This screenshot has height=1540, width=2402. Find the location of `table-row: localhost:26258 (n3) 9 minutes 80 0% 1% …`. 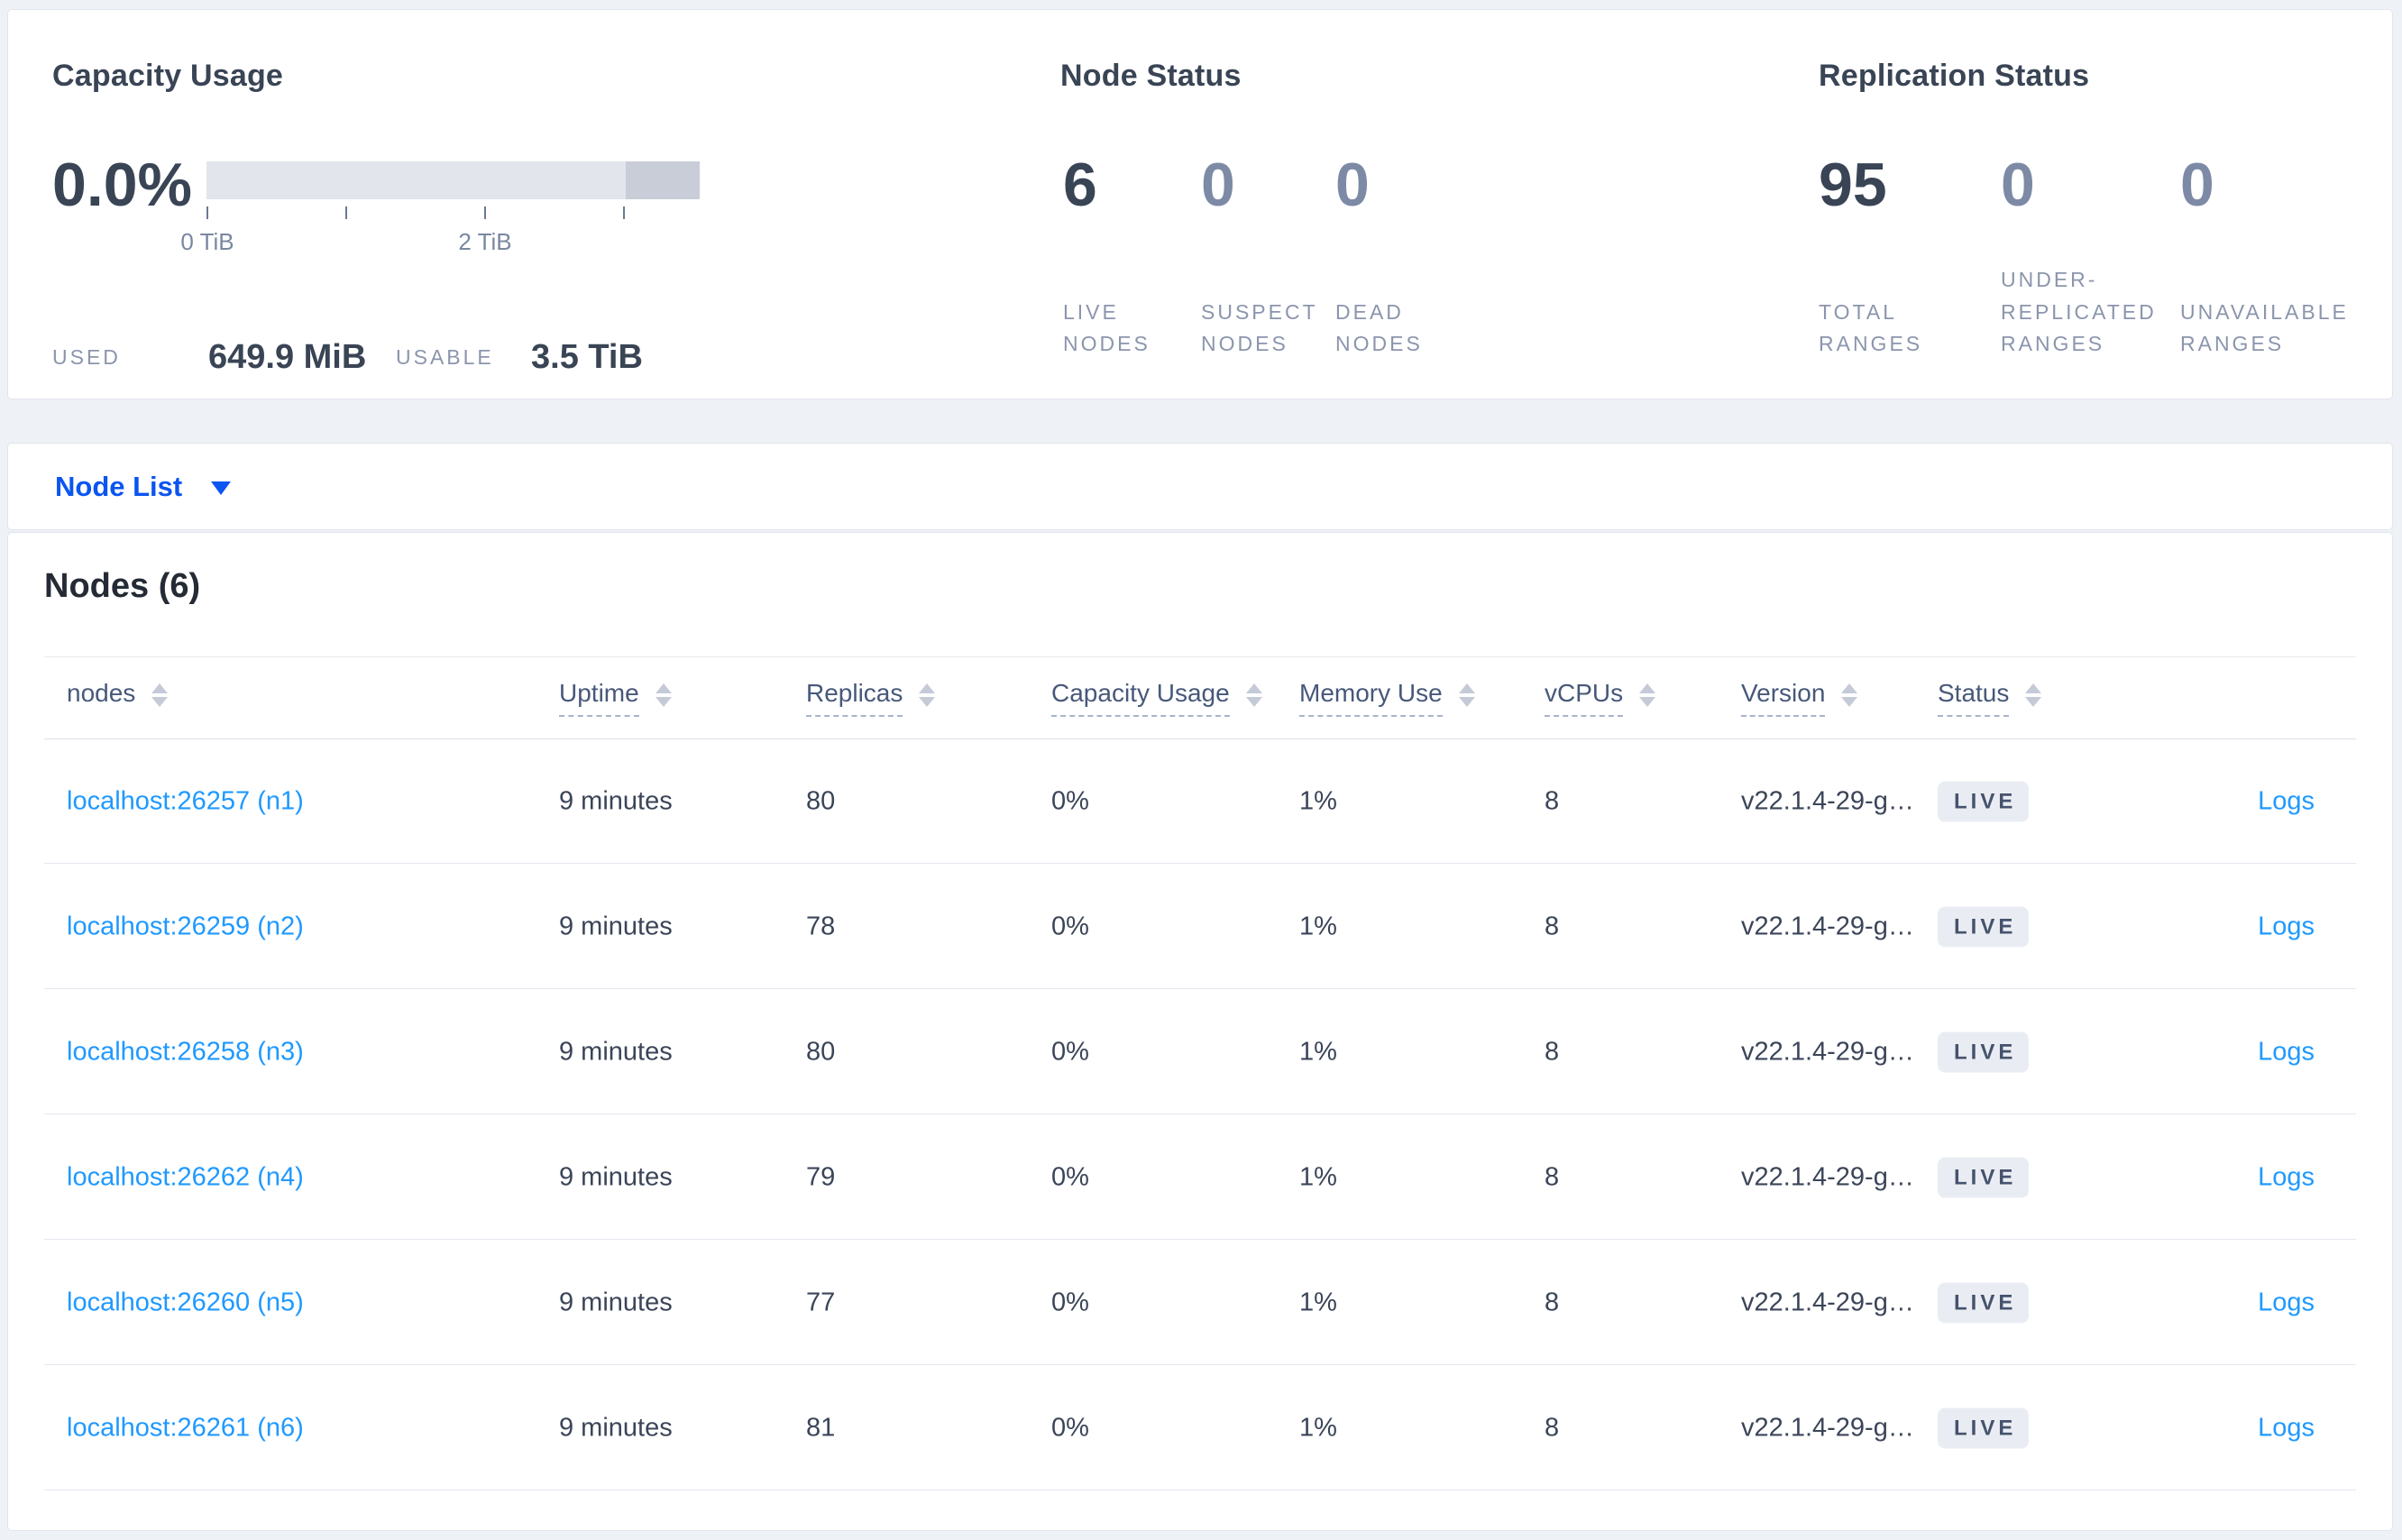

table-row: localhost:26258 (n3) 9 minutes 80 0% 1% … is located at coordinates (1200, 1051).